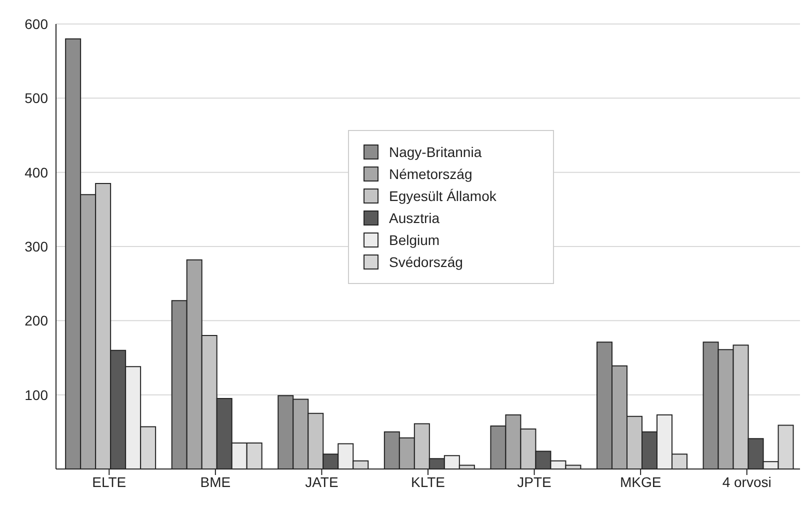 This screenshot has height=507, width=812. Describe the element at coordinates (36, 246) in the screenshot. I see `y-tick-label: 300` at that location.